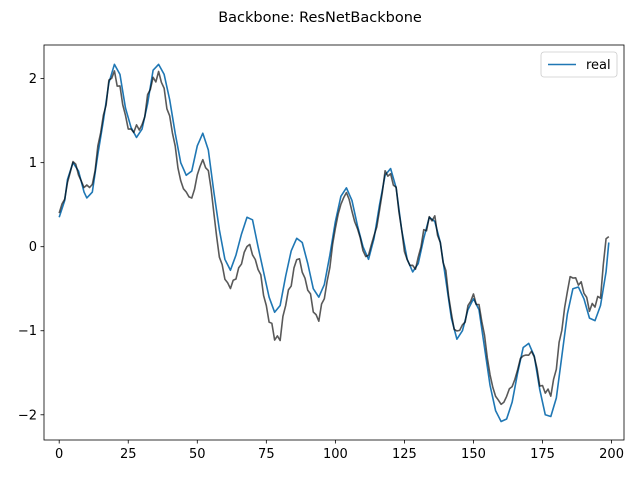 The height and width of the screenshot is (480, 640). Describe the element at coordinates (266, 454) in the screenshot. I see `x-tick-label: 75` at that location.